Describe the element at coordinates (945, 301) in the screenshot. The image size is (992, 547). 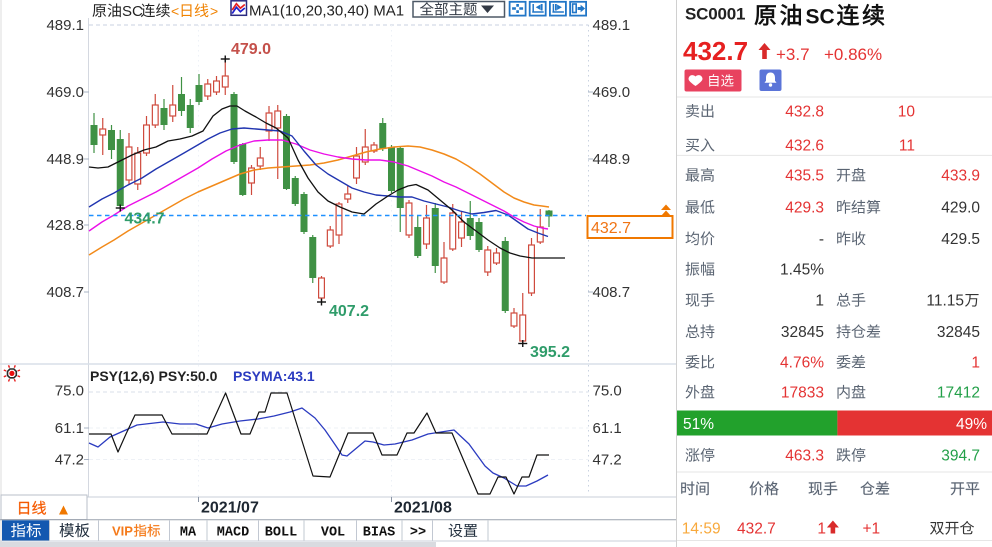
I see `svg-text: 11.15` at that location.